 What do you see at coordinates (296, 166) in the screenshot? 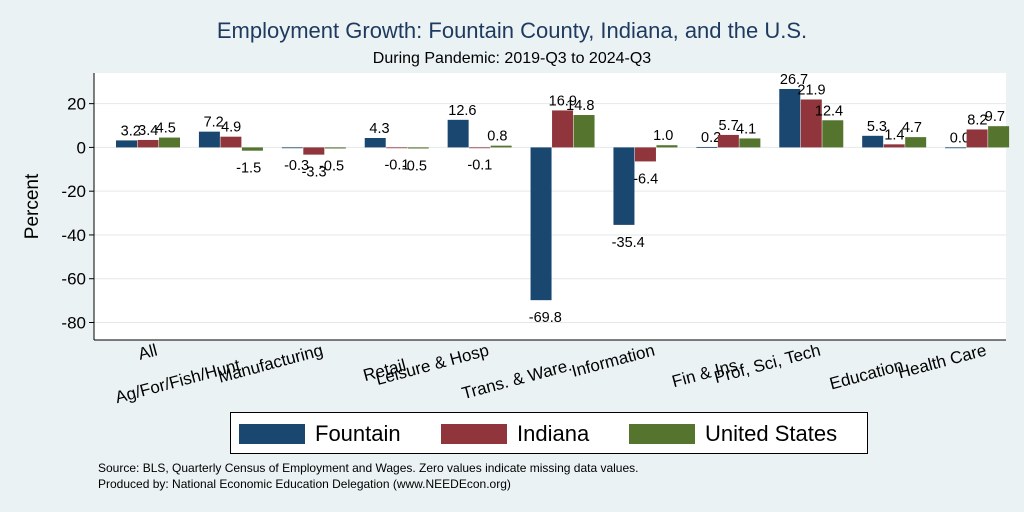
I see `data-label: -0.3` at bounding box center [296, 166].